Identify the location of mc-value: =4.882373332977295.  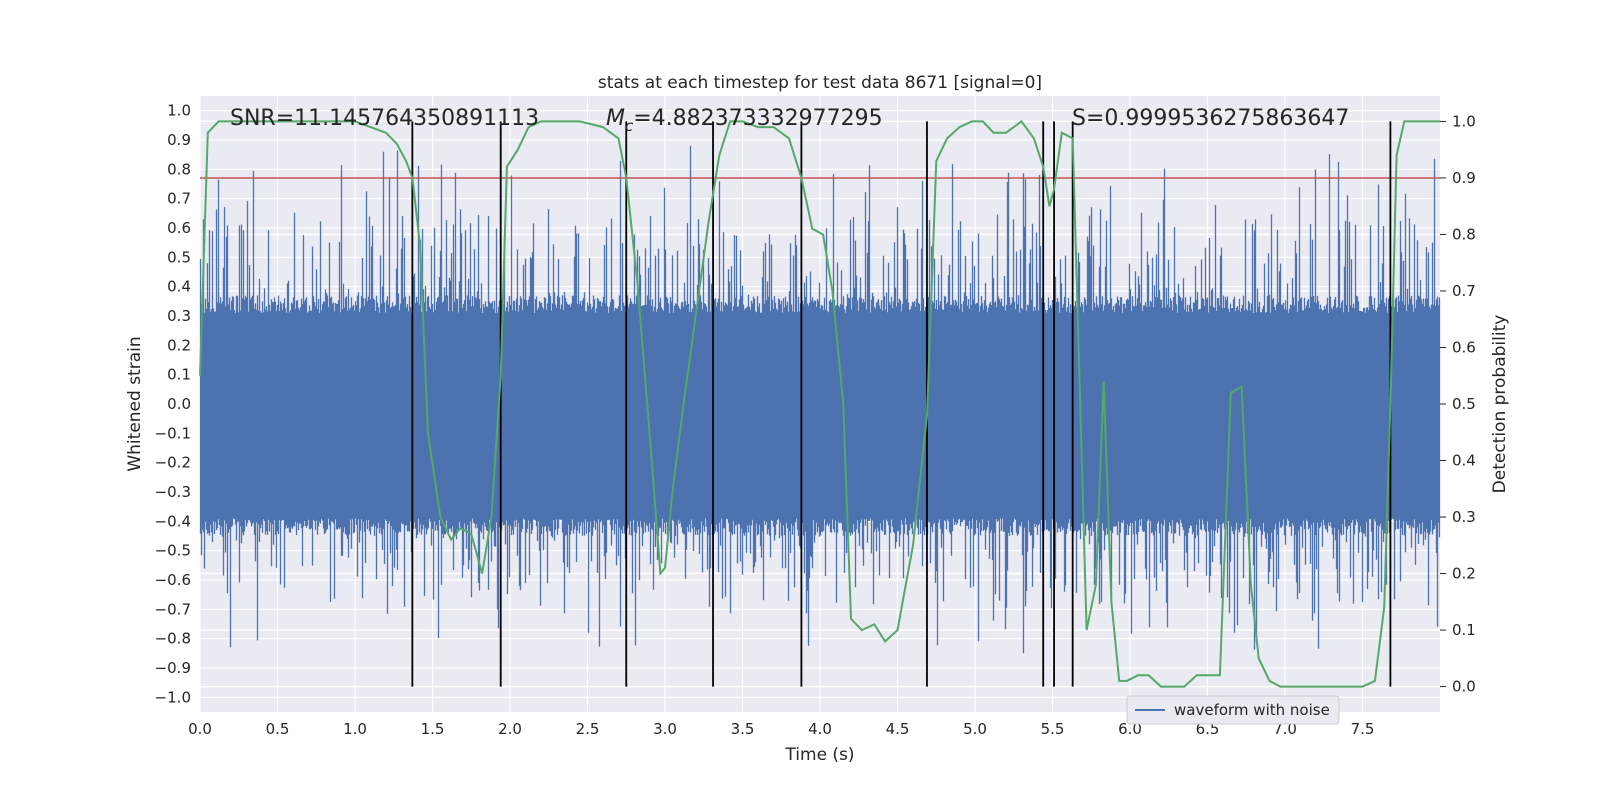
(757, 118).